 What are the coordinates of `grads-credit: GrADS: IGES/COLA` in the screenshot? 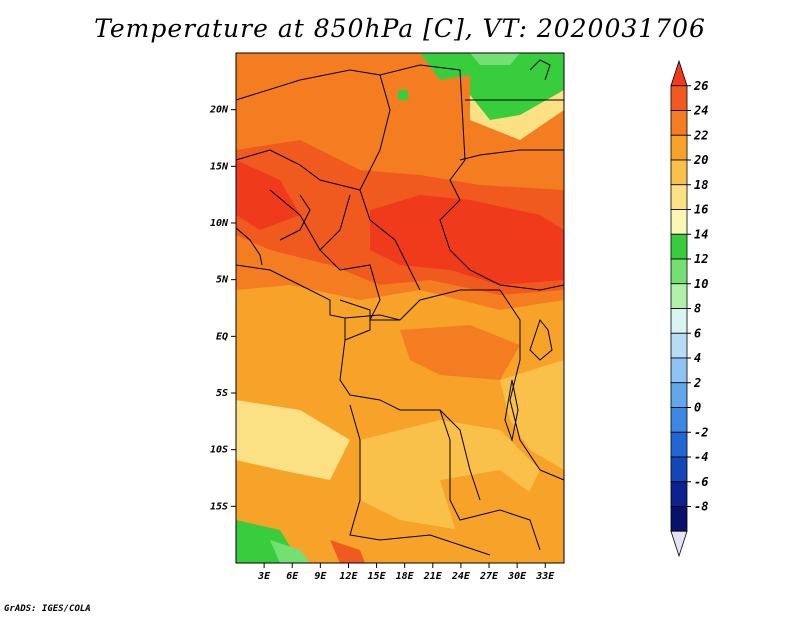 It's located at (47, 609).